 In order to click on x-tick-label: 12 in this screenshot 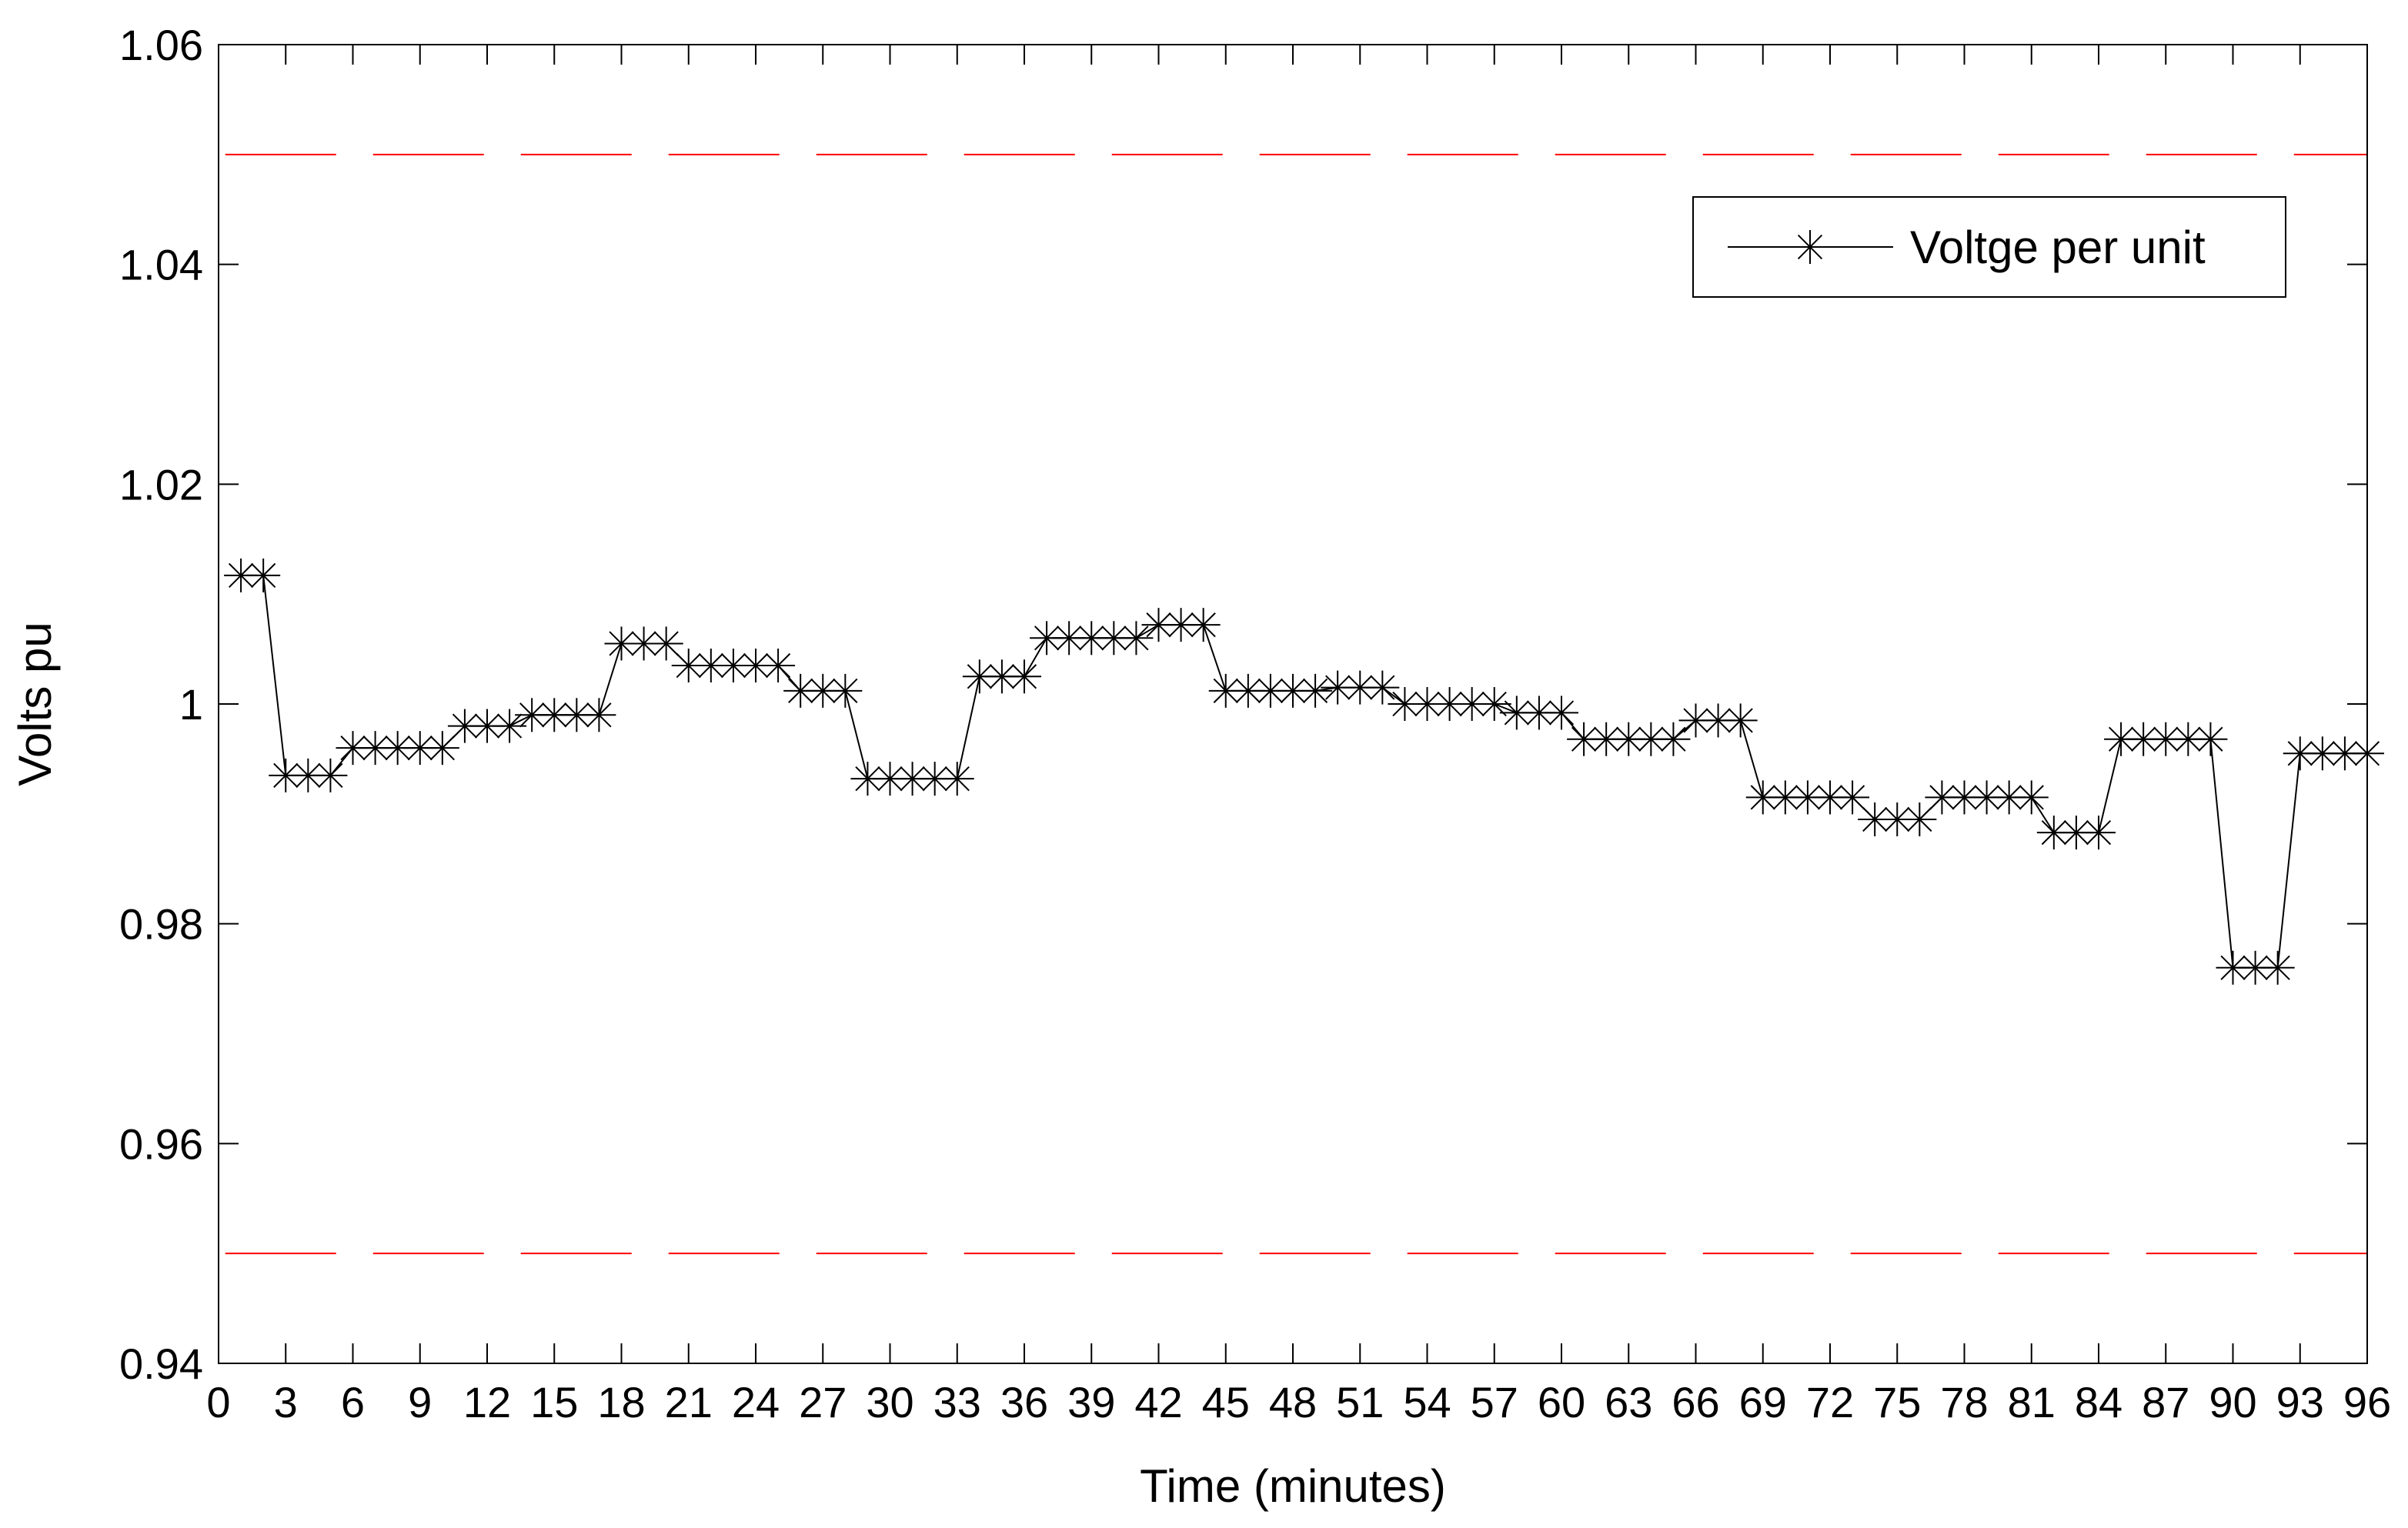, I will do `click(487, 1402)`.